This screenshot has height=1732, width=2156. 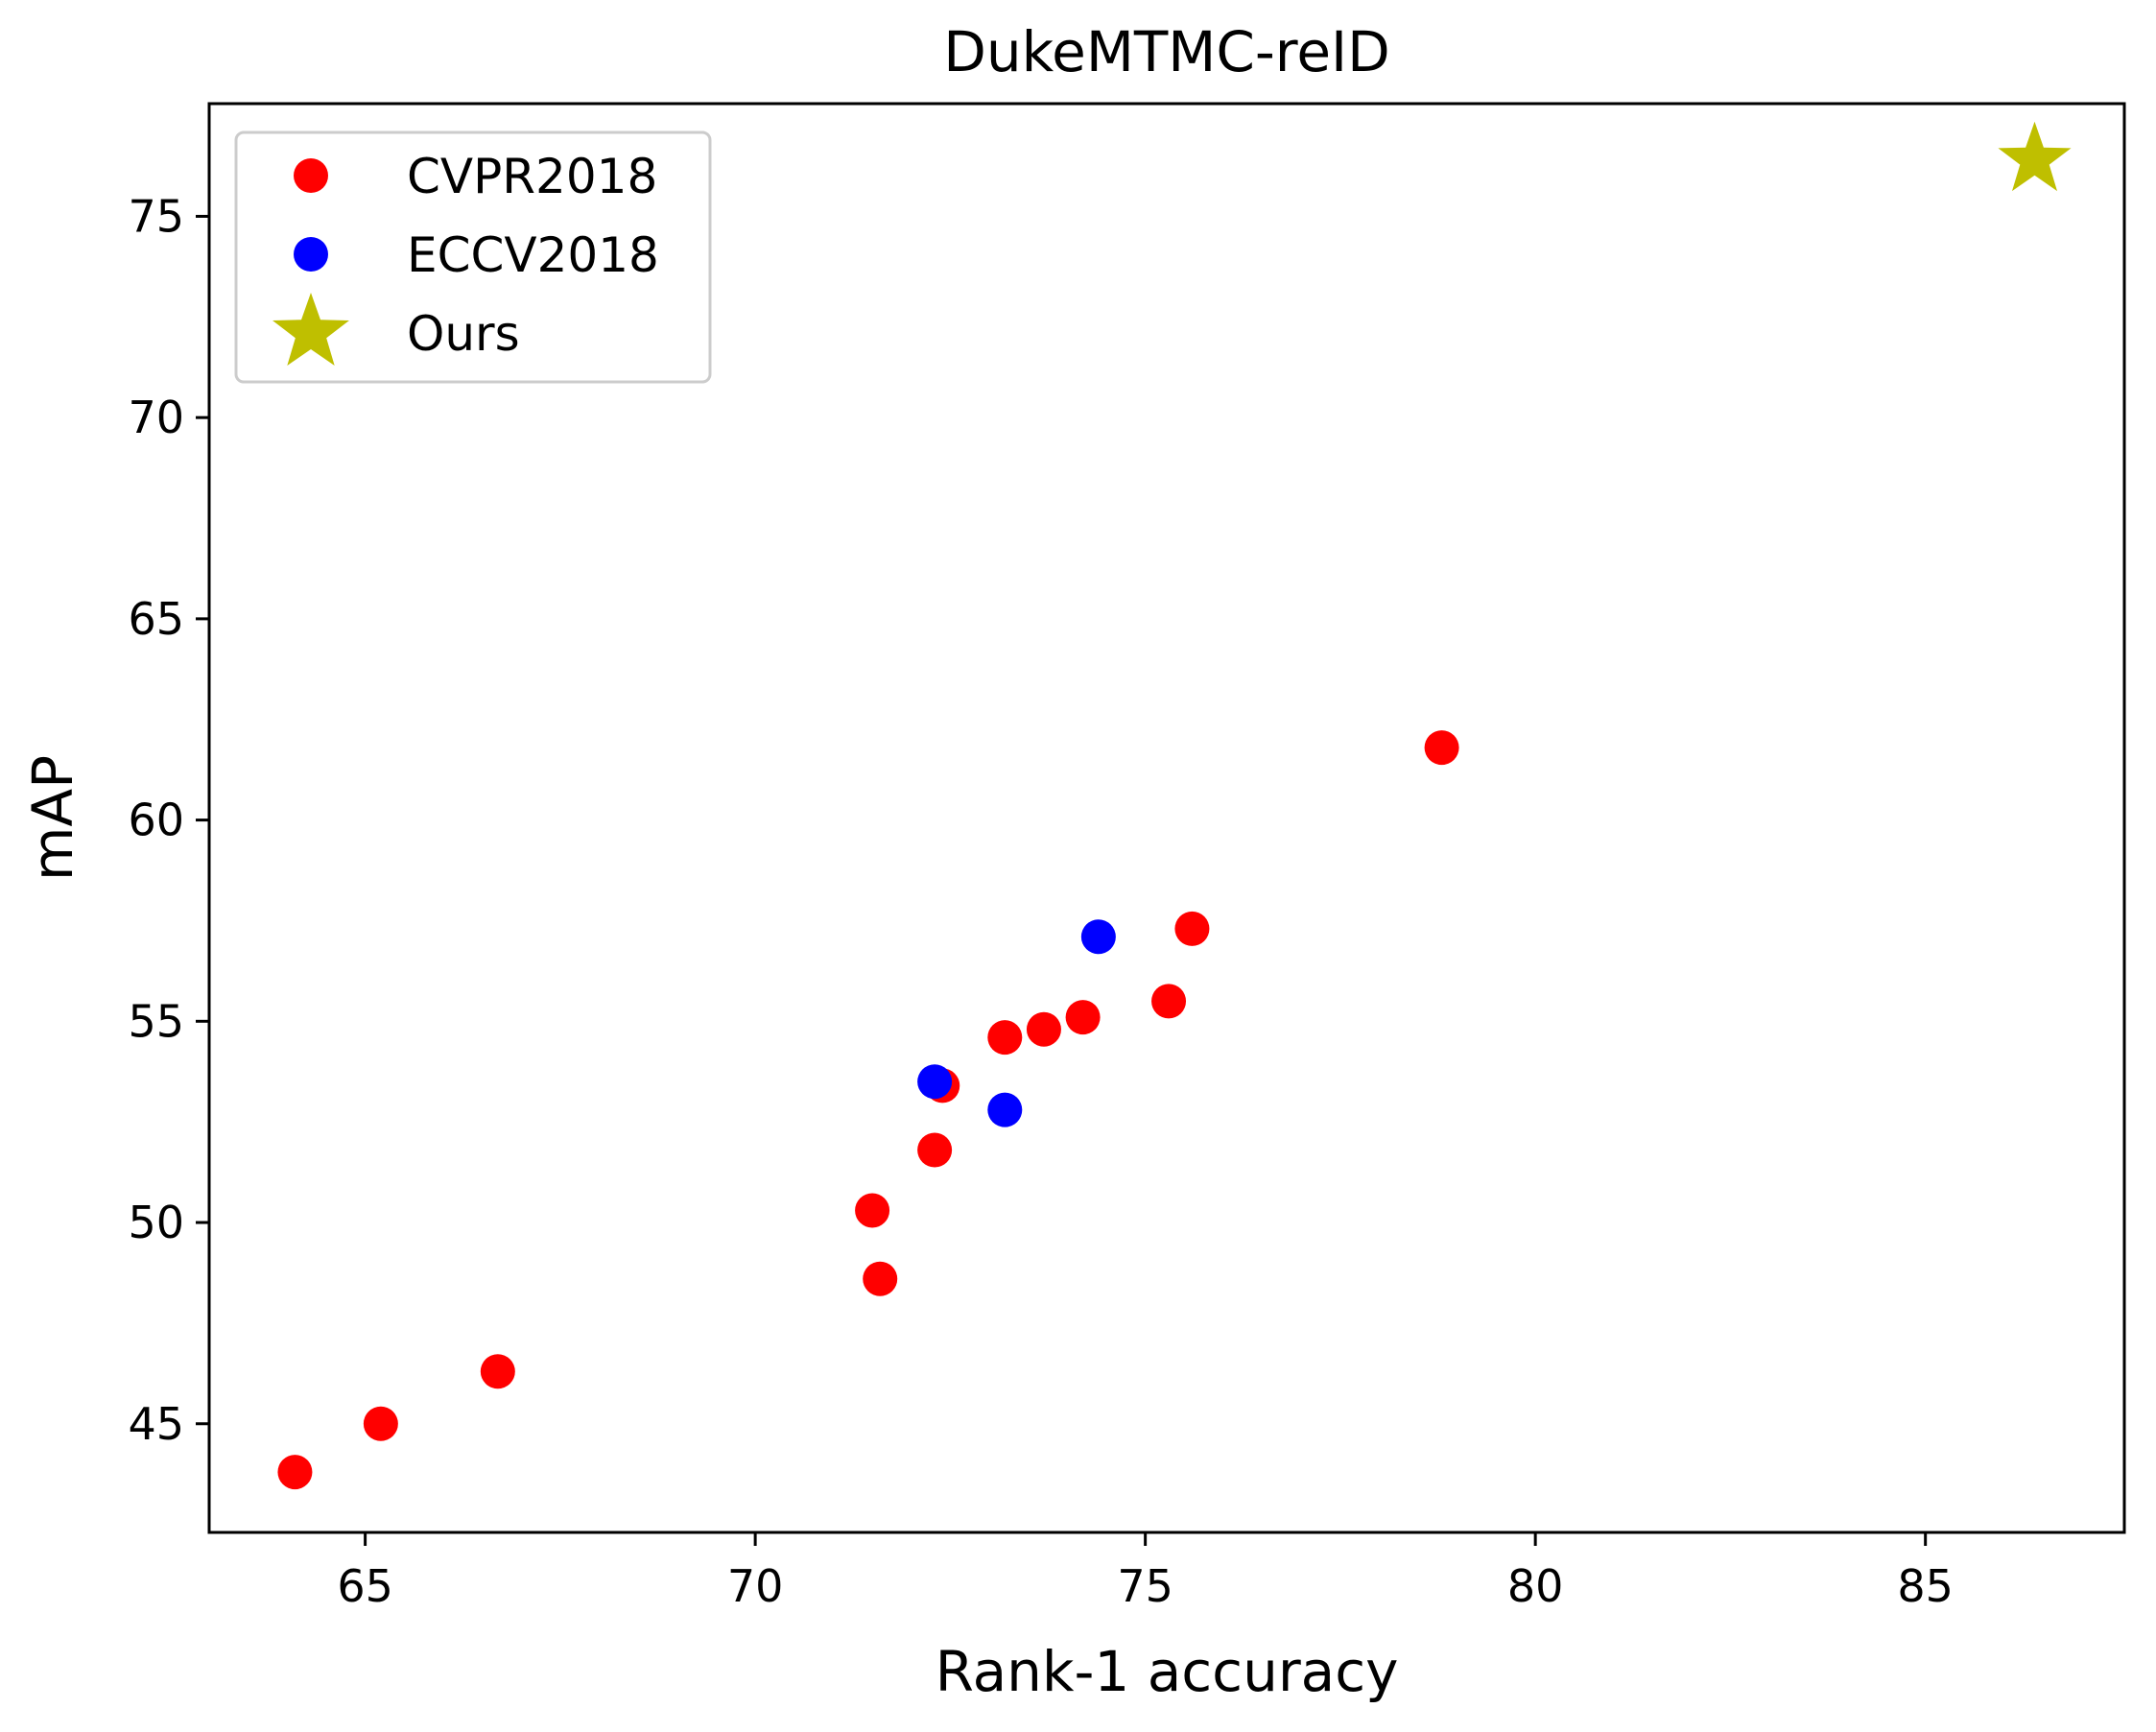 I want to click on legend-box, so click(x=473, y=257).